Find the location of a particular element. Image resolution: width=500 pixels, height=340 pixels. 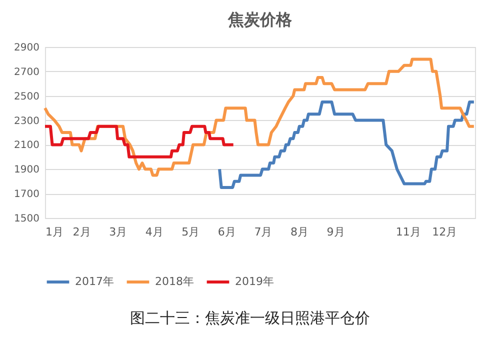

x-tick-label: 5月 is located at coordinates (191, 232).